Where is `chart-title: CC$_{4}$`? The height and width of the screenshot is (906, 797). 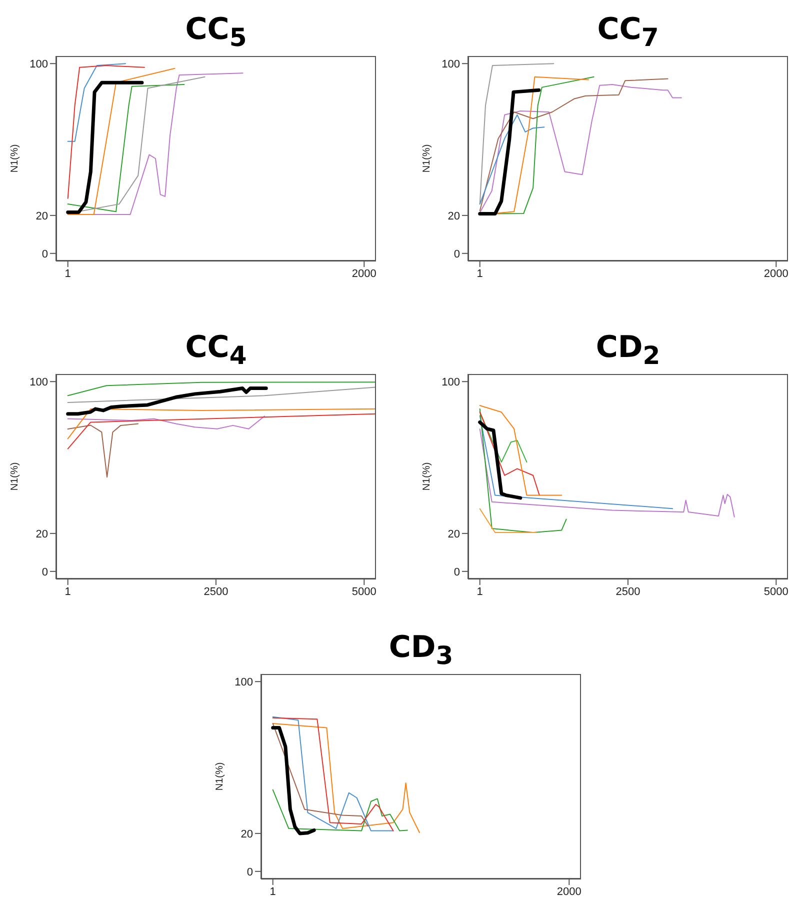
chart-title: CC$_{4}$ is located at coordinates (216, 350).